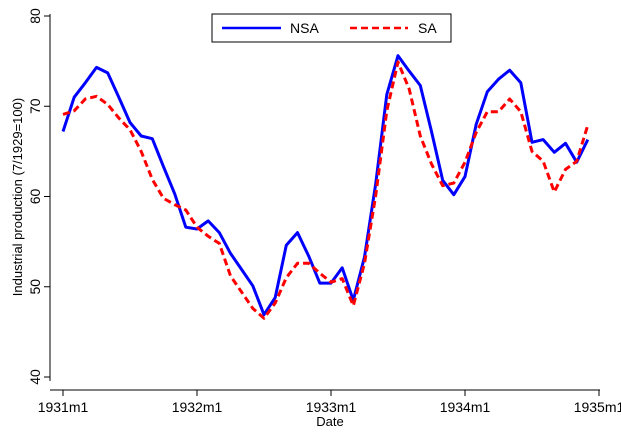 The height and width of the screenshot is (434, 621). I want to click on legend-label-nsa: NSA, so click(304, 28).